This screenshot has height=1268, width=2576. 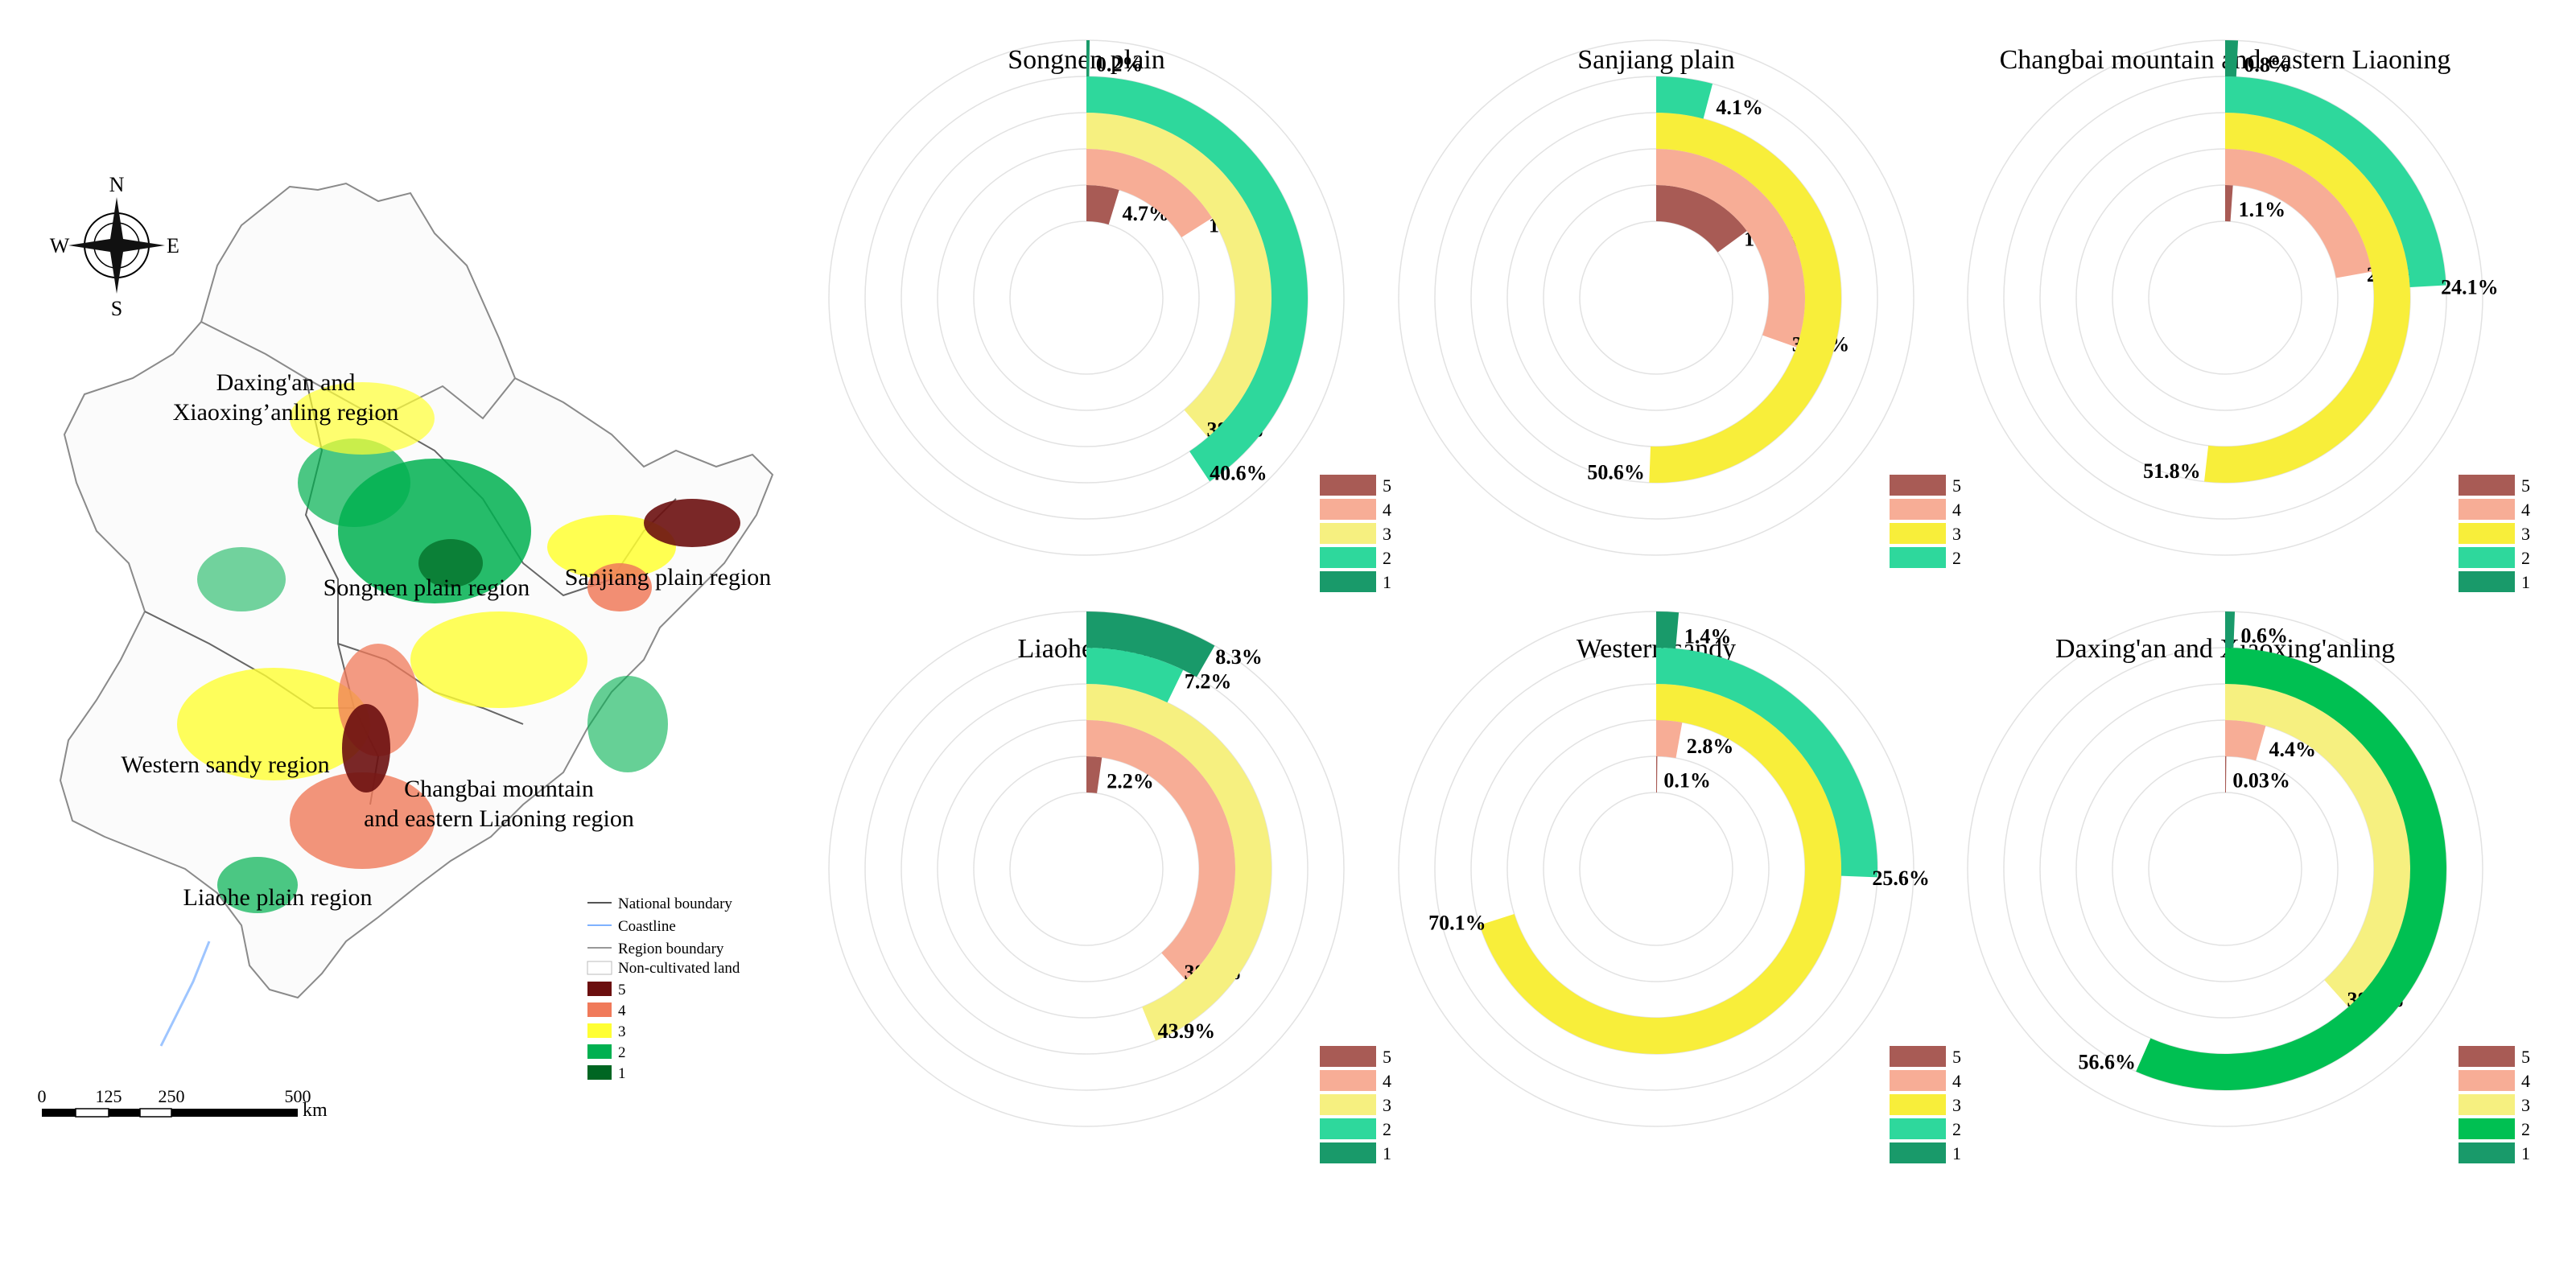 What do you see at coordinates (1710, 746) in the screenshot?
I see `ring-value-label: 2.8%` at bounding box center [1710, 746].